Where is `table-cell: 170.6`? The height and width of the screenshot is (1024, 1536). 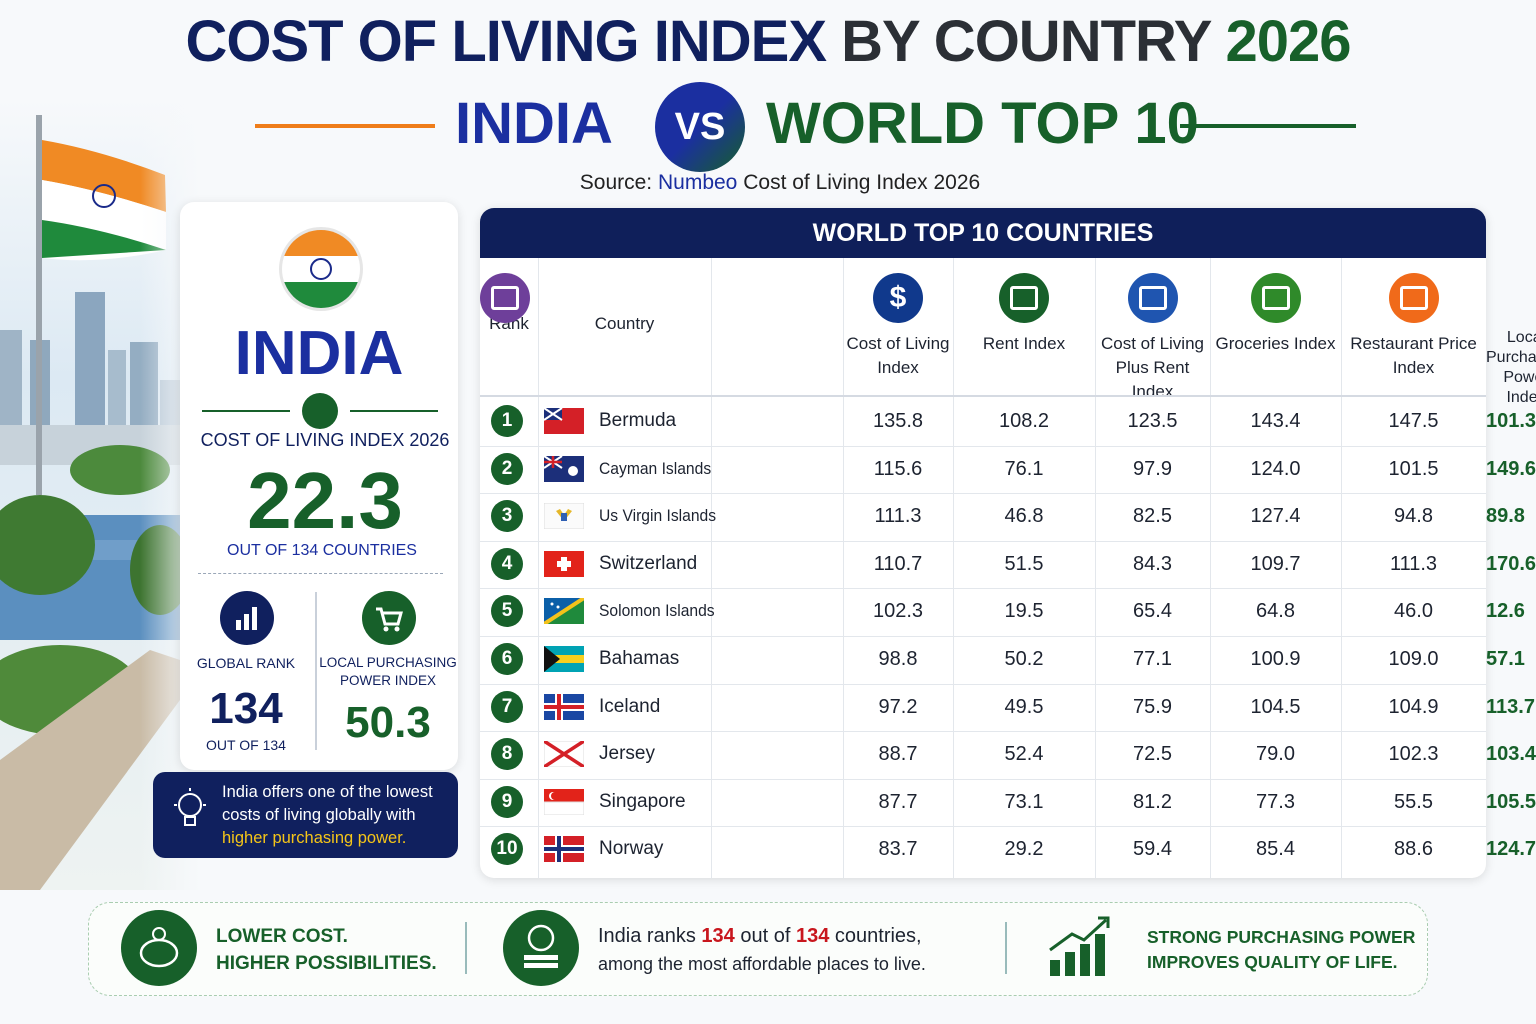 table-cell: 170.6 is located at coordinates (1511, 563).